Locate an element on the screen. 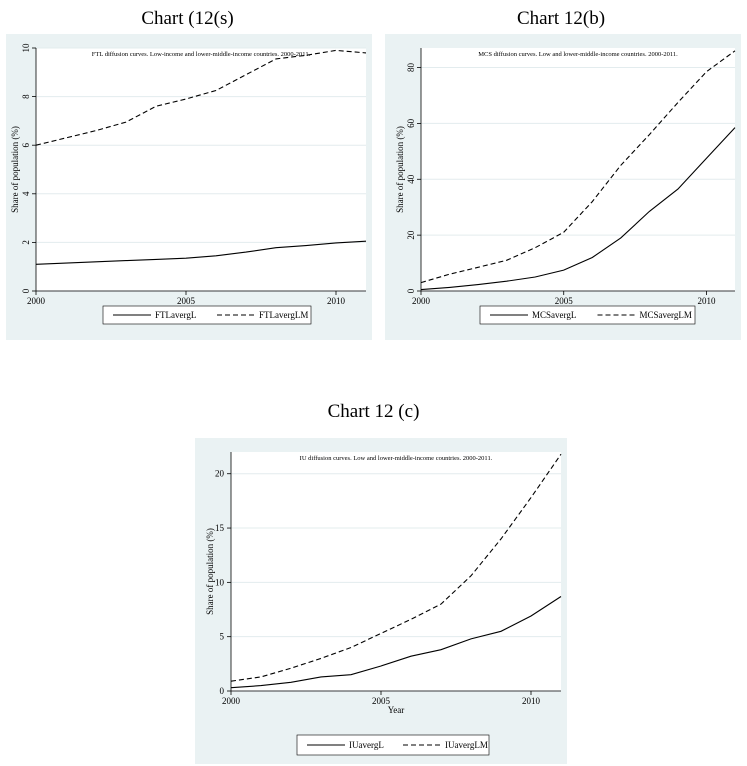 This screenshot has height=766, width=747. y-tick-label: 8 is located at coordinates (26, 96).